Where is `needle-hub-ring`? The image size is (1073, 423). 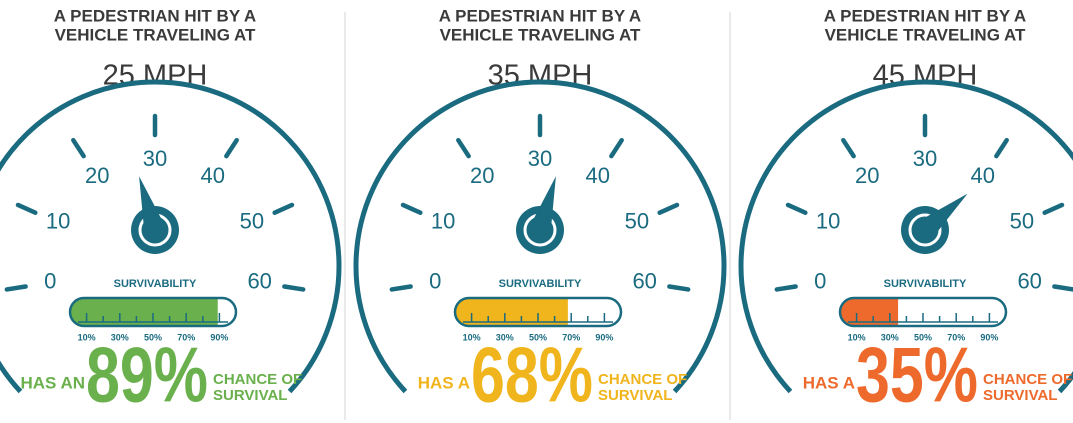
needle-hub-ring is located at coordinates (925, 230).